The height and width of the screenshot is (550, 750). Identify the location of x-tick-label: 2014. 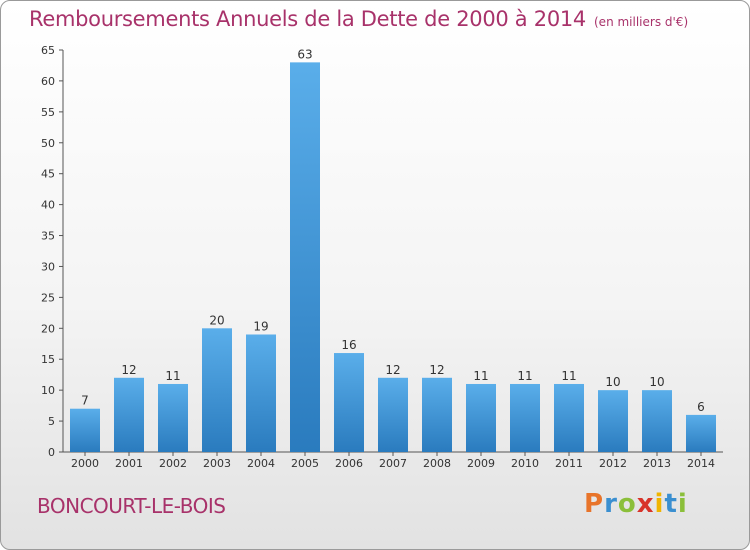
(701, 463).